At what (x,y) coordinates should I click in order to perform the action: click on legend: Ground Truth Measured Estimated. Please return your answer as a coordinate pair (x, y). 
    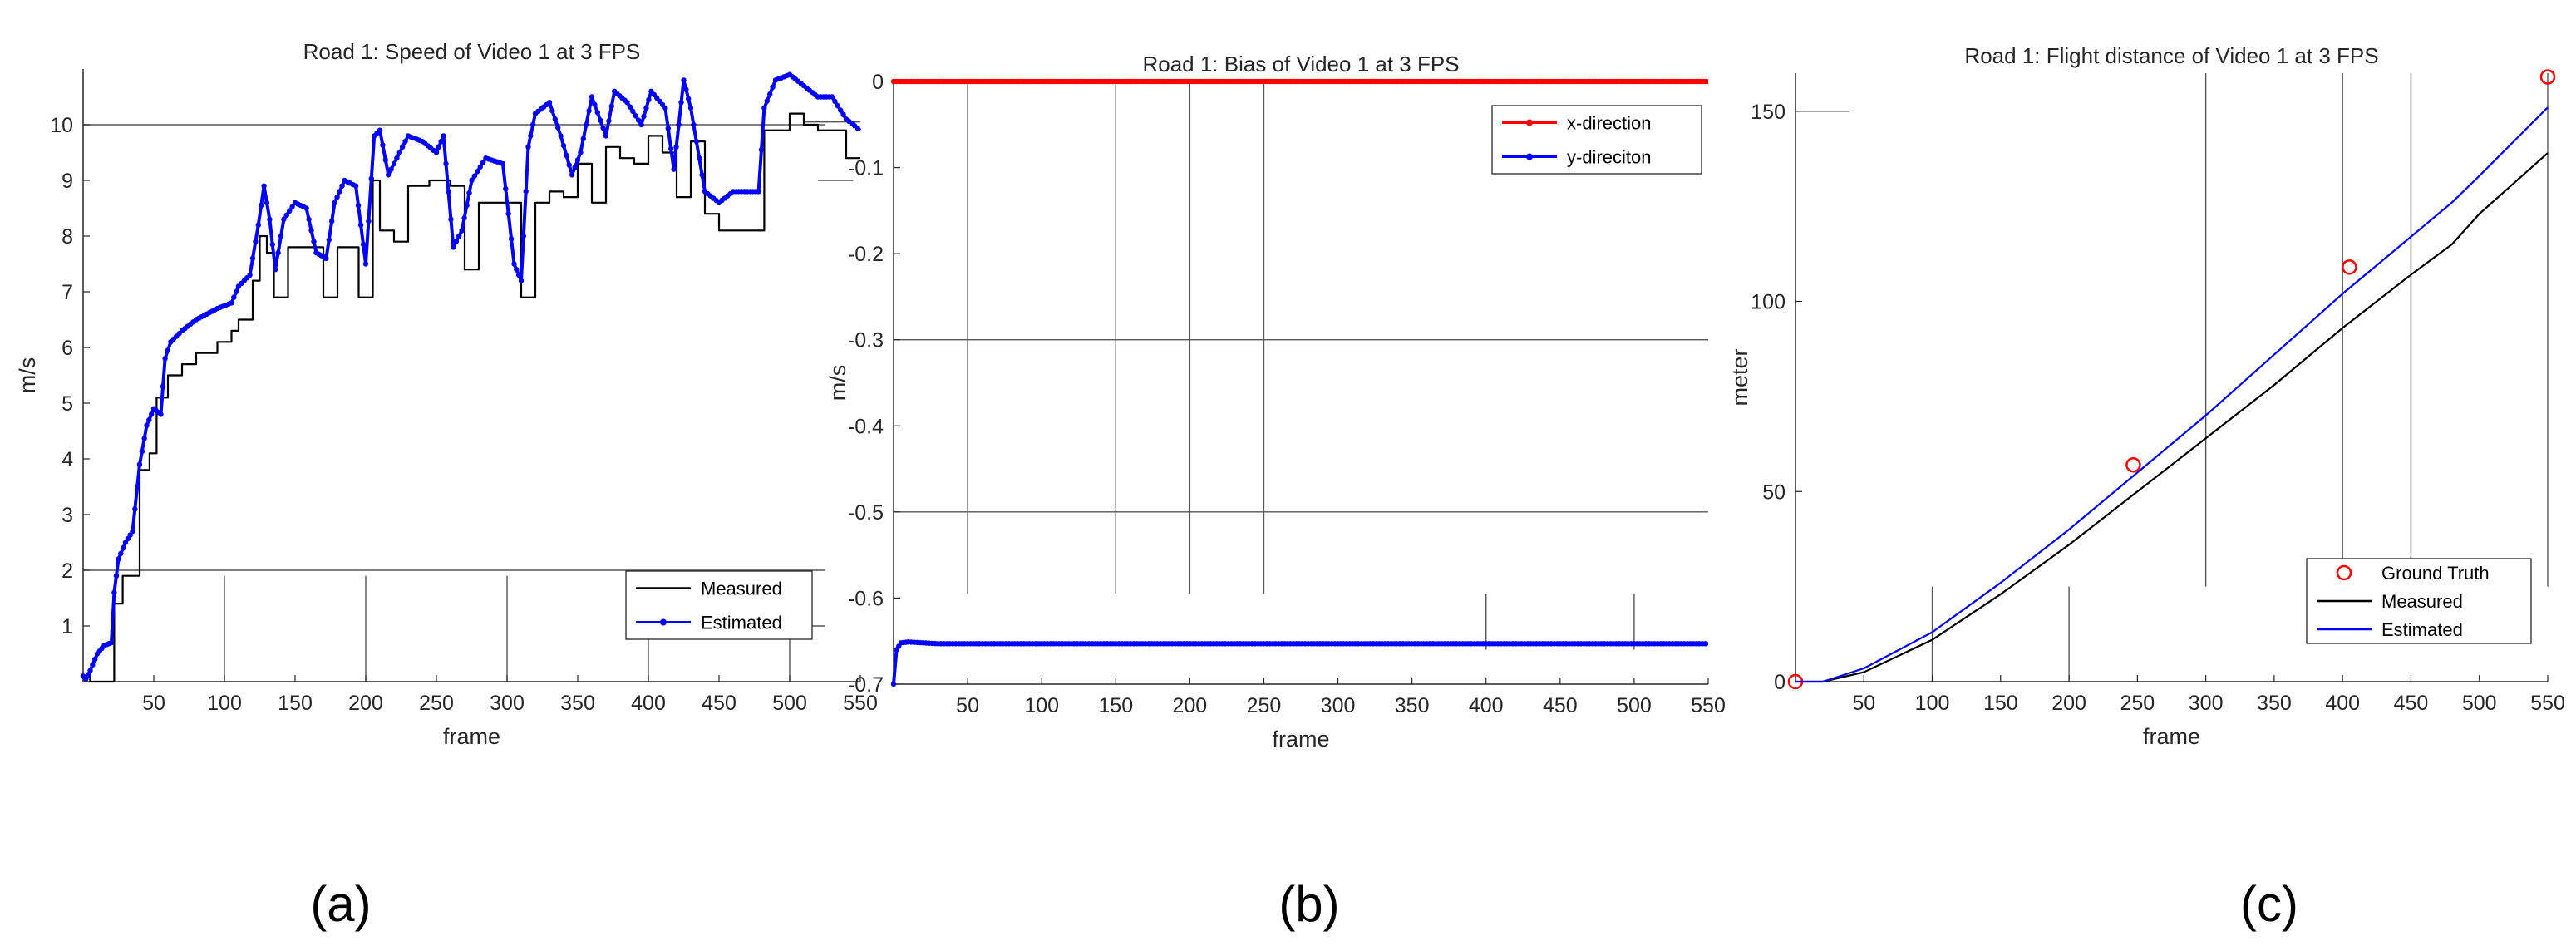
    Looking at the image, I should click on (2419, 601).